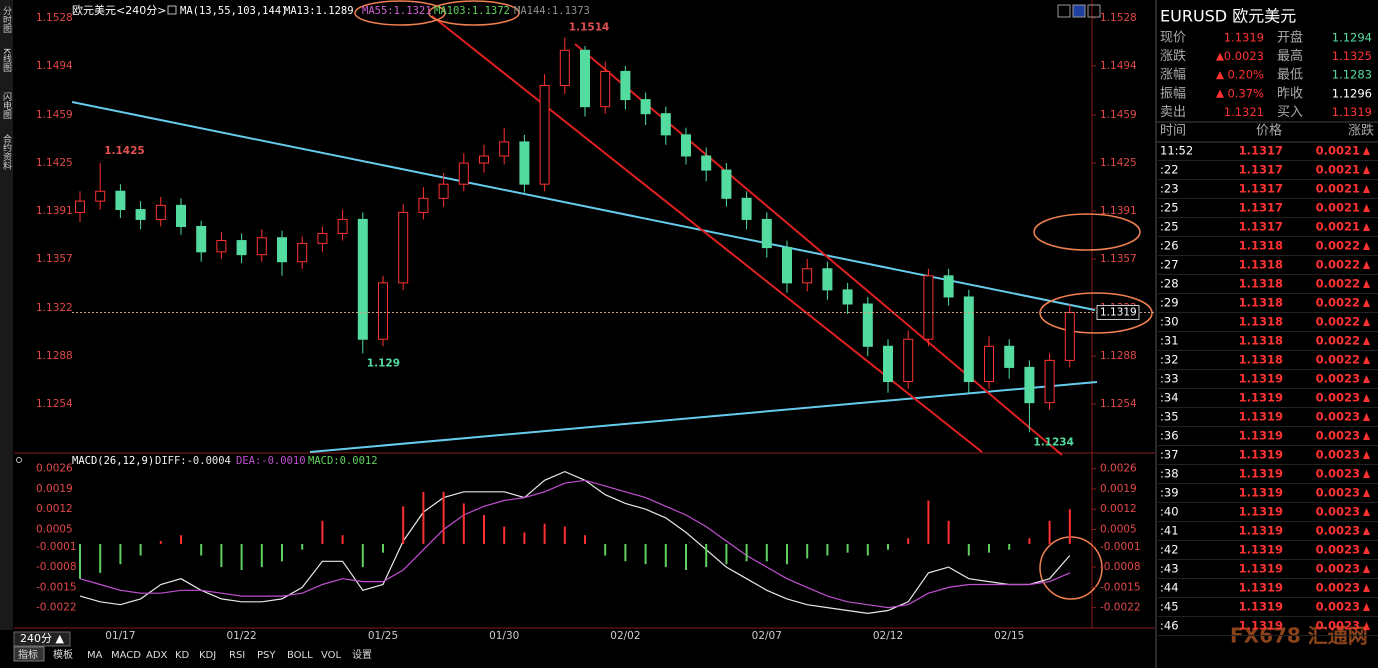 This screenshot has width=1378, height=668. I want to click on table-cell: :31, so click(1169, 341).